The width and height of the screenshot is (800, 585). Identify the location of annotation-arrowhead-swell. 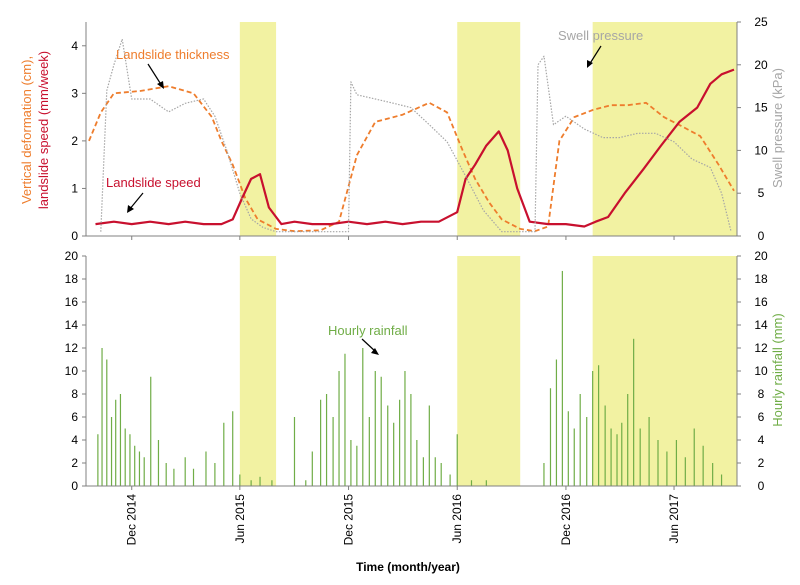
(590, 64).